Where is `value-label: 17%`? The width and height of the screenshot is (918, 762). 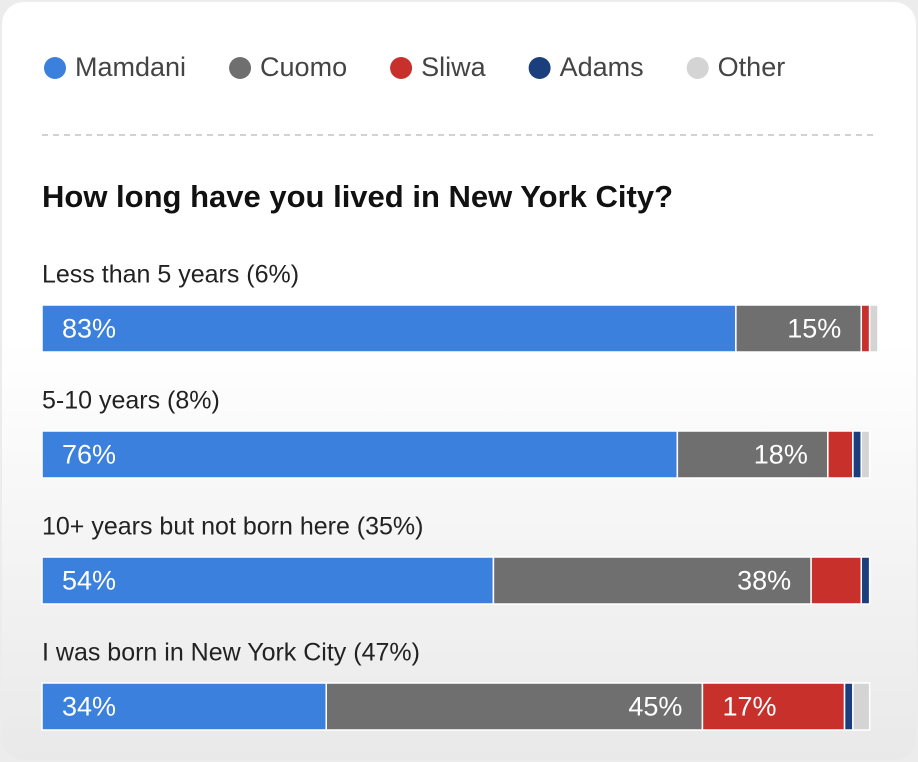
value-label: 17% is located at coordinates (749, 707).